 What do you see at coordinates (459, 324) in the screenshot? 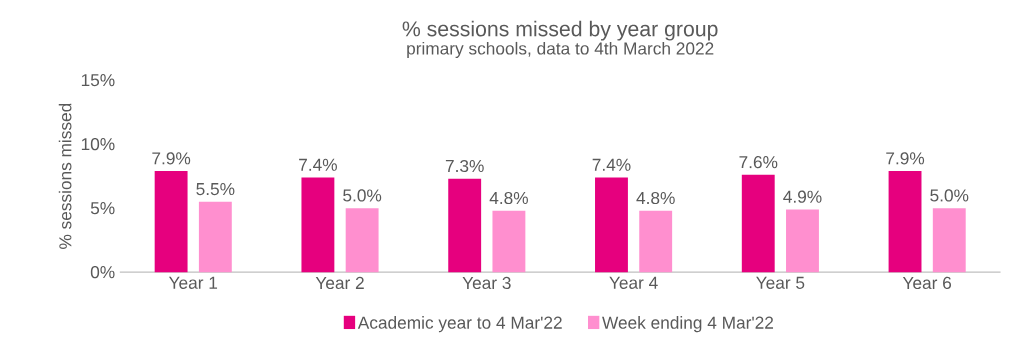
I see `legend-label: Academic year to 4 Mar'22` at bounding box center [459, 324].